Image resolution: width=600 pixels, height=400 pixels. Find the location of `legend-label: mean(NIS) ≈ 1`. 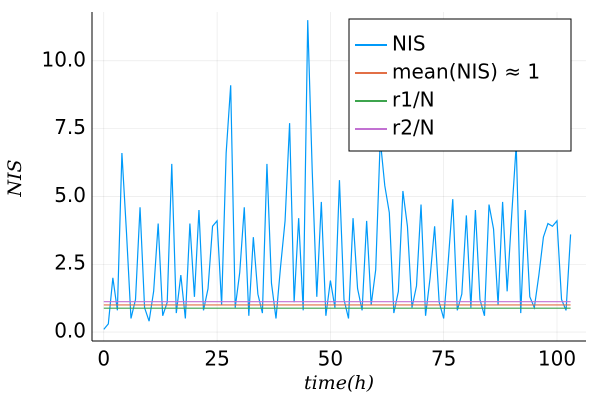

legend-label: mean(NIS) ≈ 1 is located at coordinates (466, 72).